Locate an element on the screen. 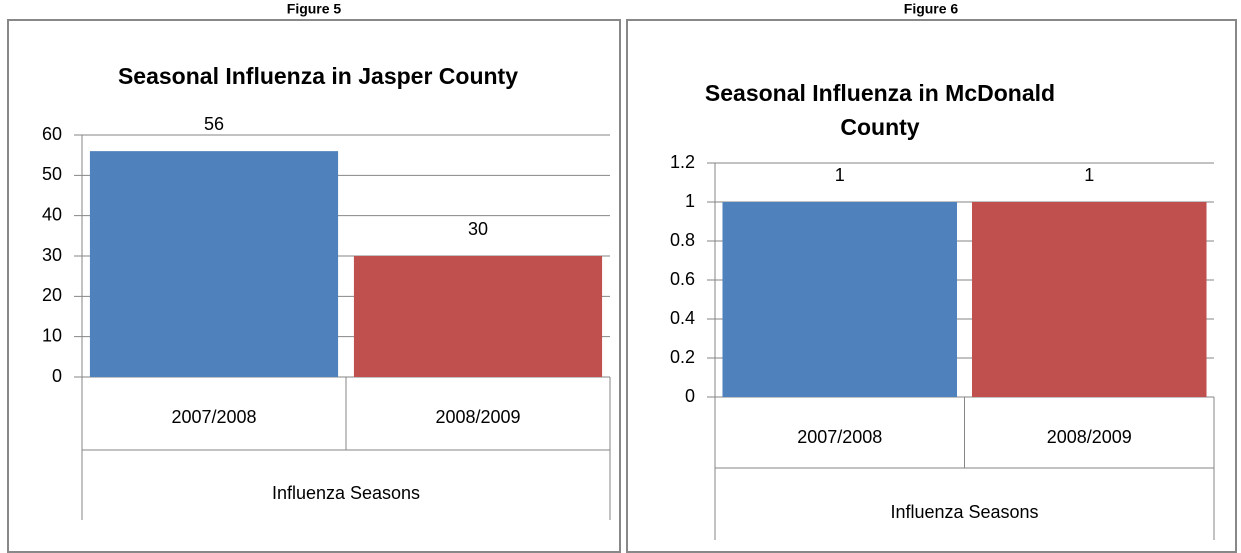 This screenshot has height=553, width=1241. figure-label: Figure 5 is located at coordinates (314, 9).